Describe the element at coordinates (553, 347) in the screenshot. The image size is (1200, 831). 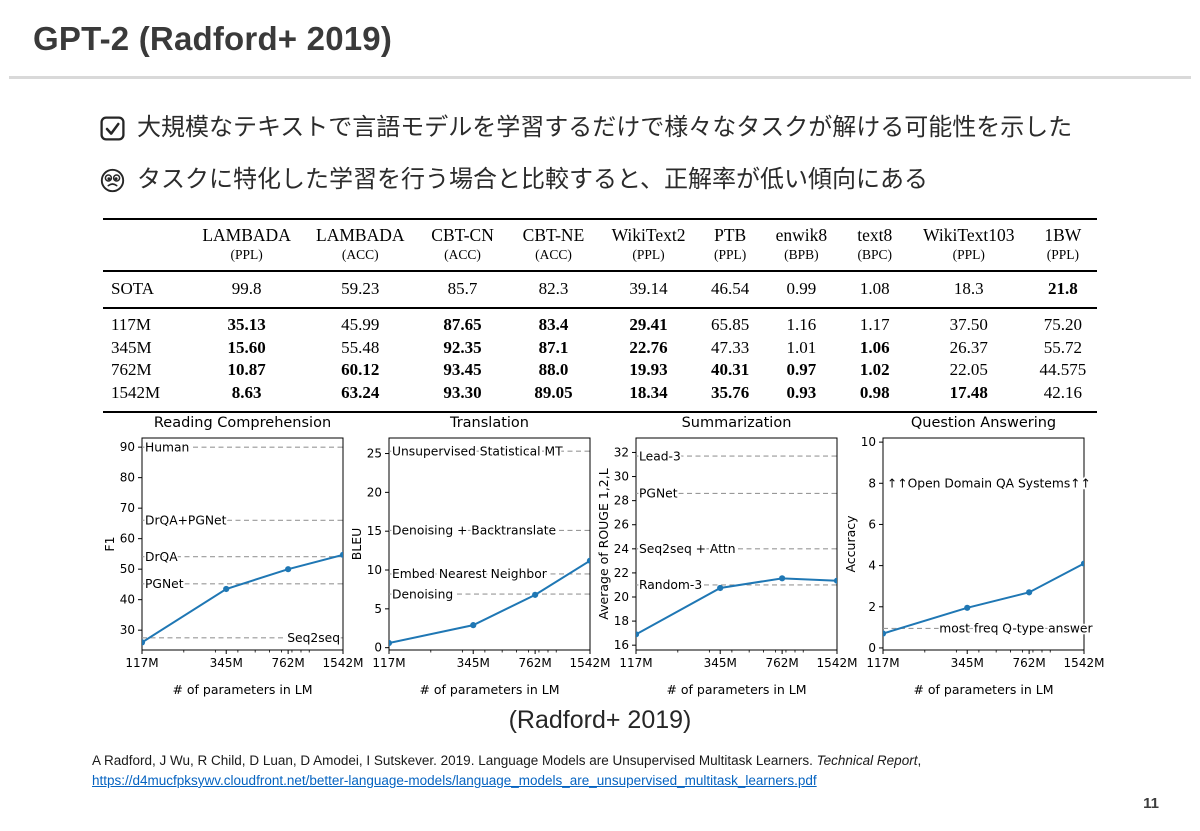
I see `table-cell: 87.1` at that location.